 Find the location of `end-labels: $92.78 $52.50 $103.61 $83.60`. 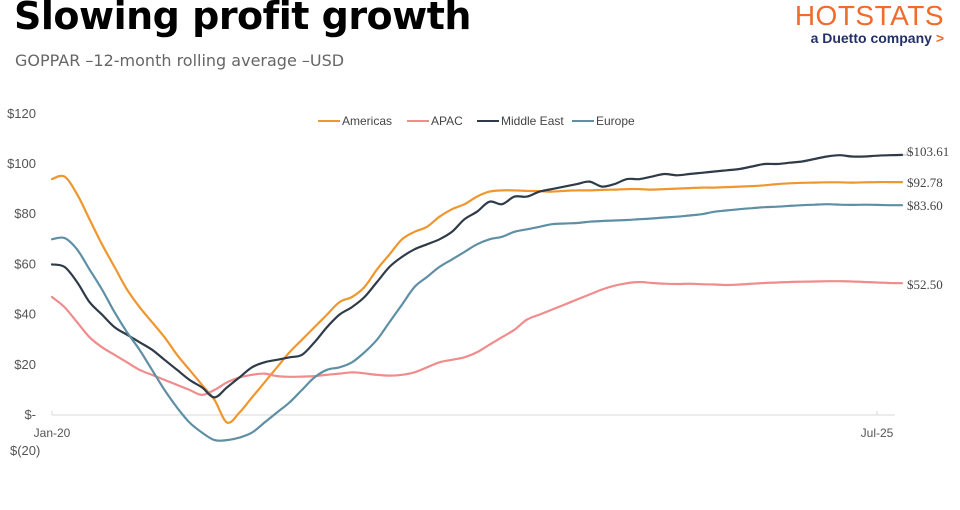

end-labels: $92.78 $52.50 $103.61 $83.60 is located at coordinates (926, 218).